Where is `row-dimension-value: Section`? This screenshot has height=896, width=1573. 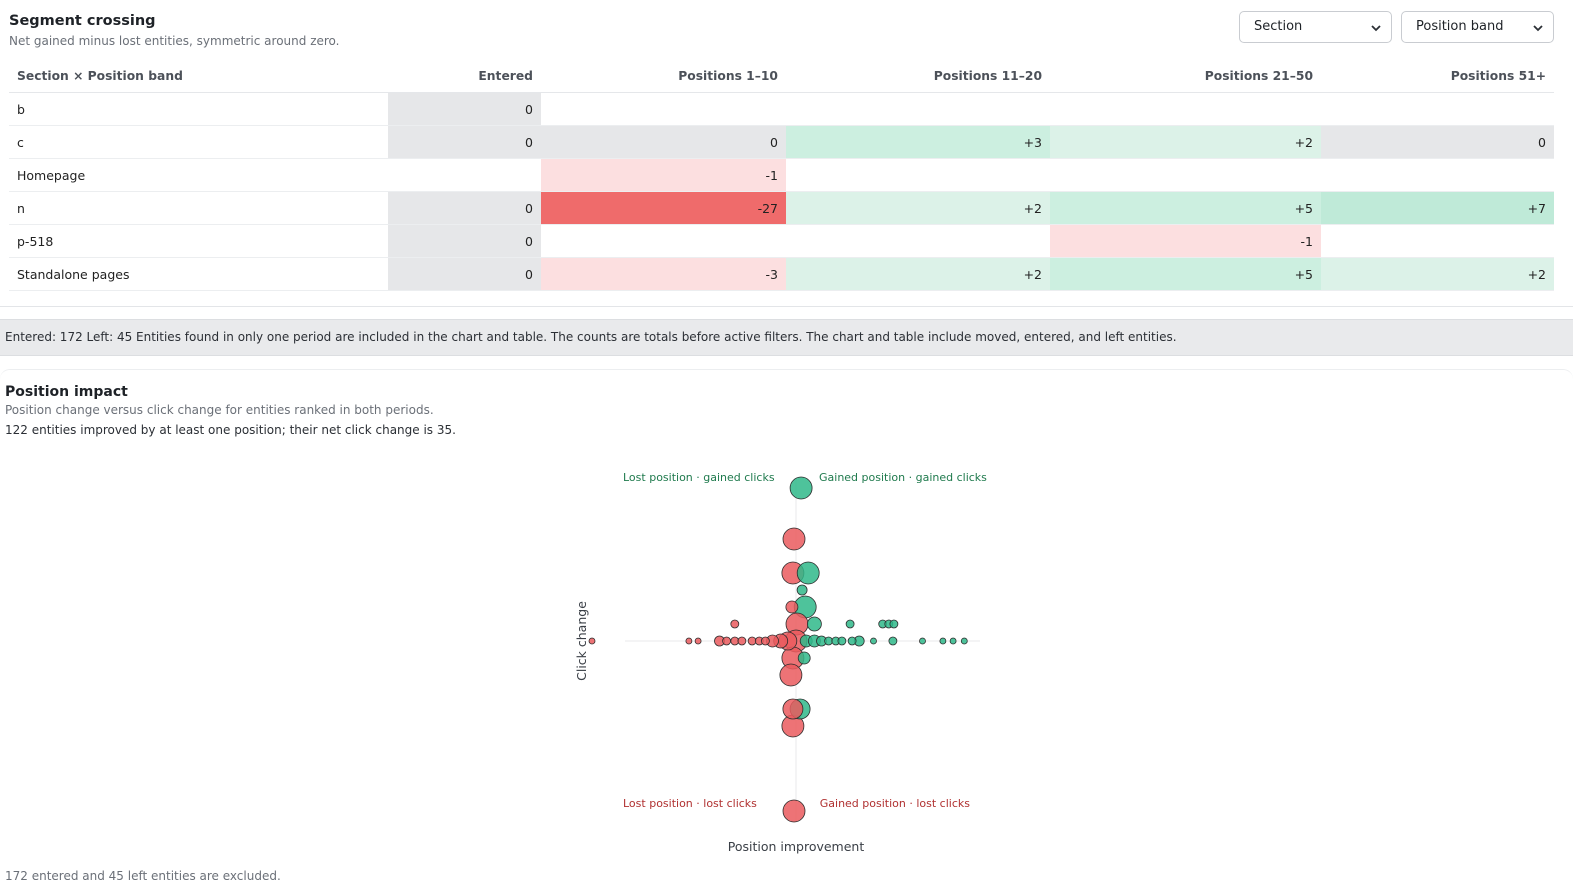
row-dimension-value: Section is located at coordinates (1278, 26).